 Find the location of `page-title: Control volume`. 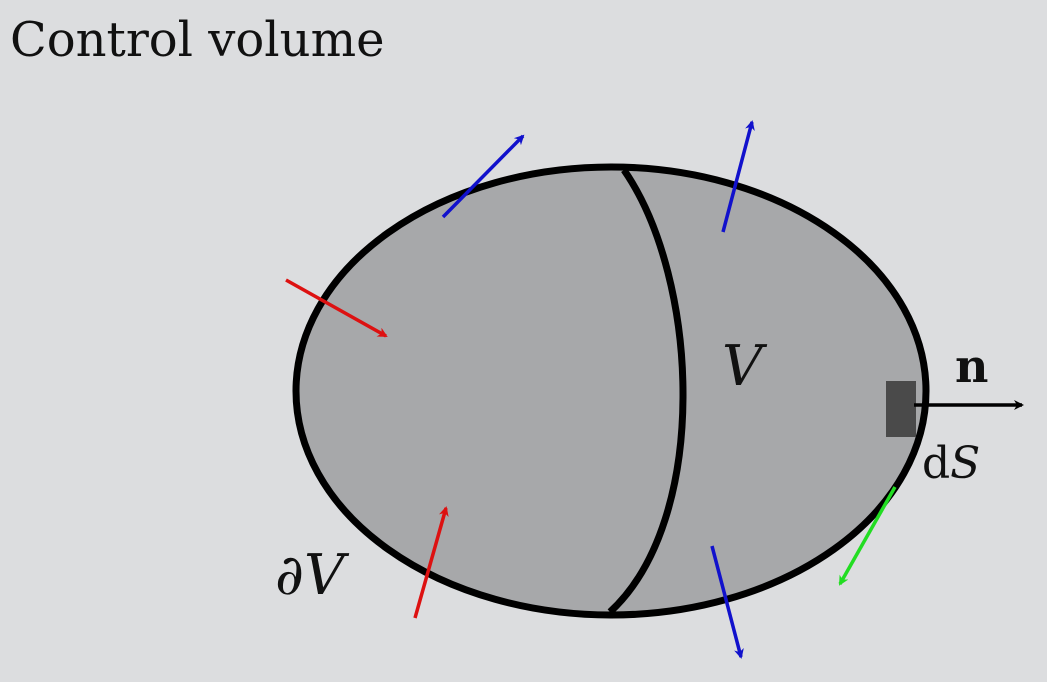

page-title: Control volume is located at coordinates (197, 40).